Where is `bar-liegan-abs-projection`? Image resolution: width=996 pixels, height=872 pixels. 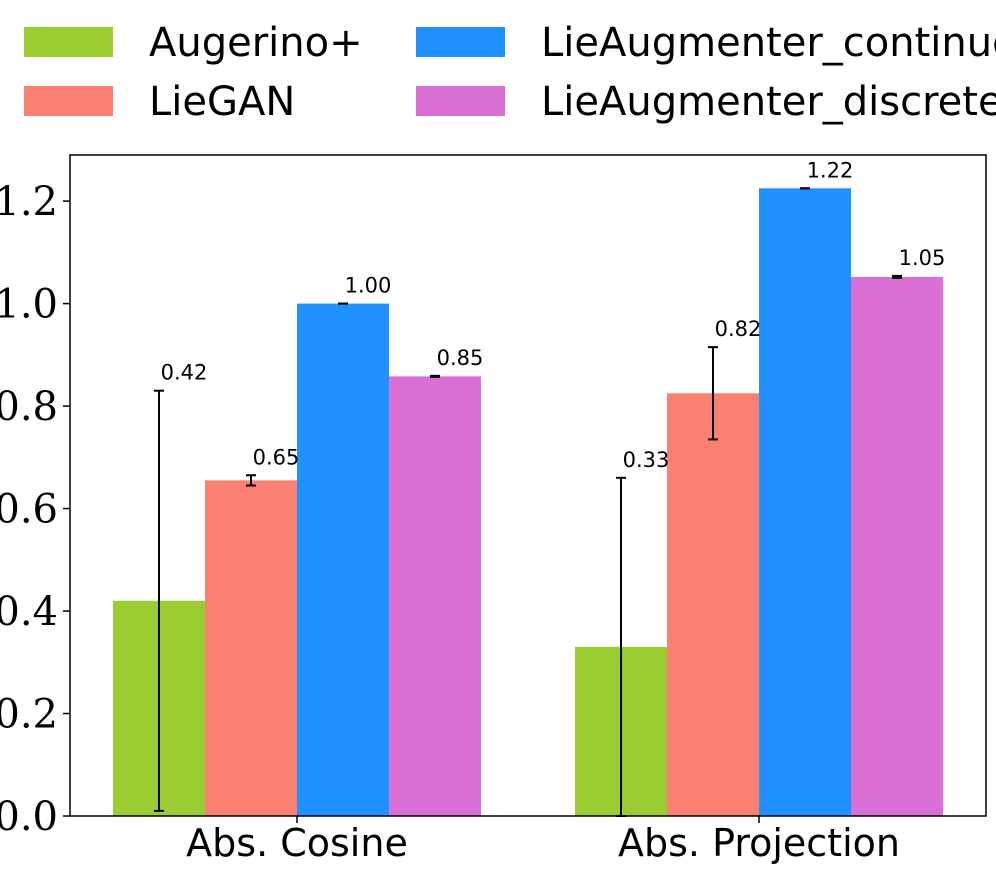
bar-liegan-abs-projection is located at coordinates (713, 604).